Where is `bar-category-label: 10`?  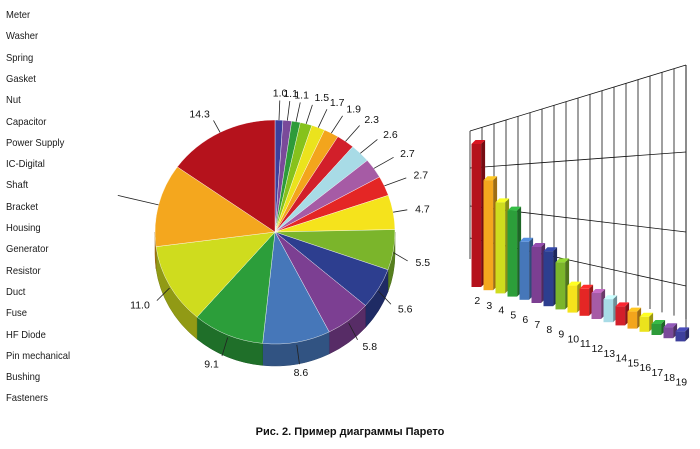
bar-category-label: 10 is located at coordinates (573, 339).